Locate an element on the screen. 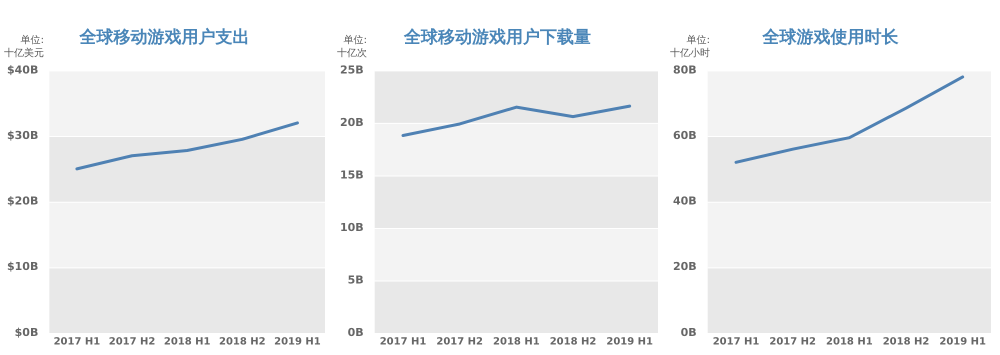  chart-title: 全球移动游戏用户支出 is located at coordinates (164, 38).